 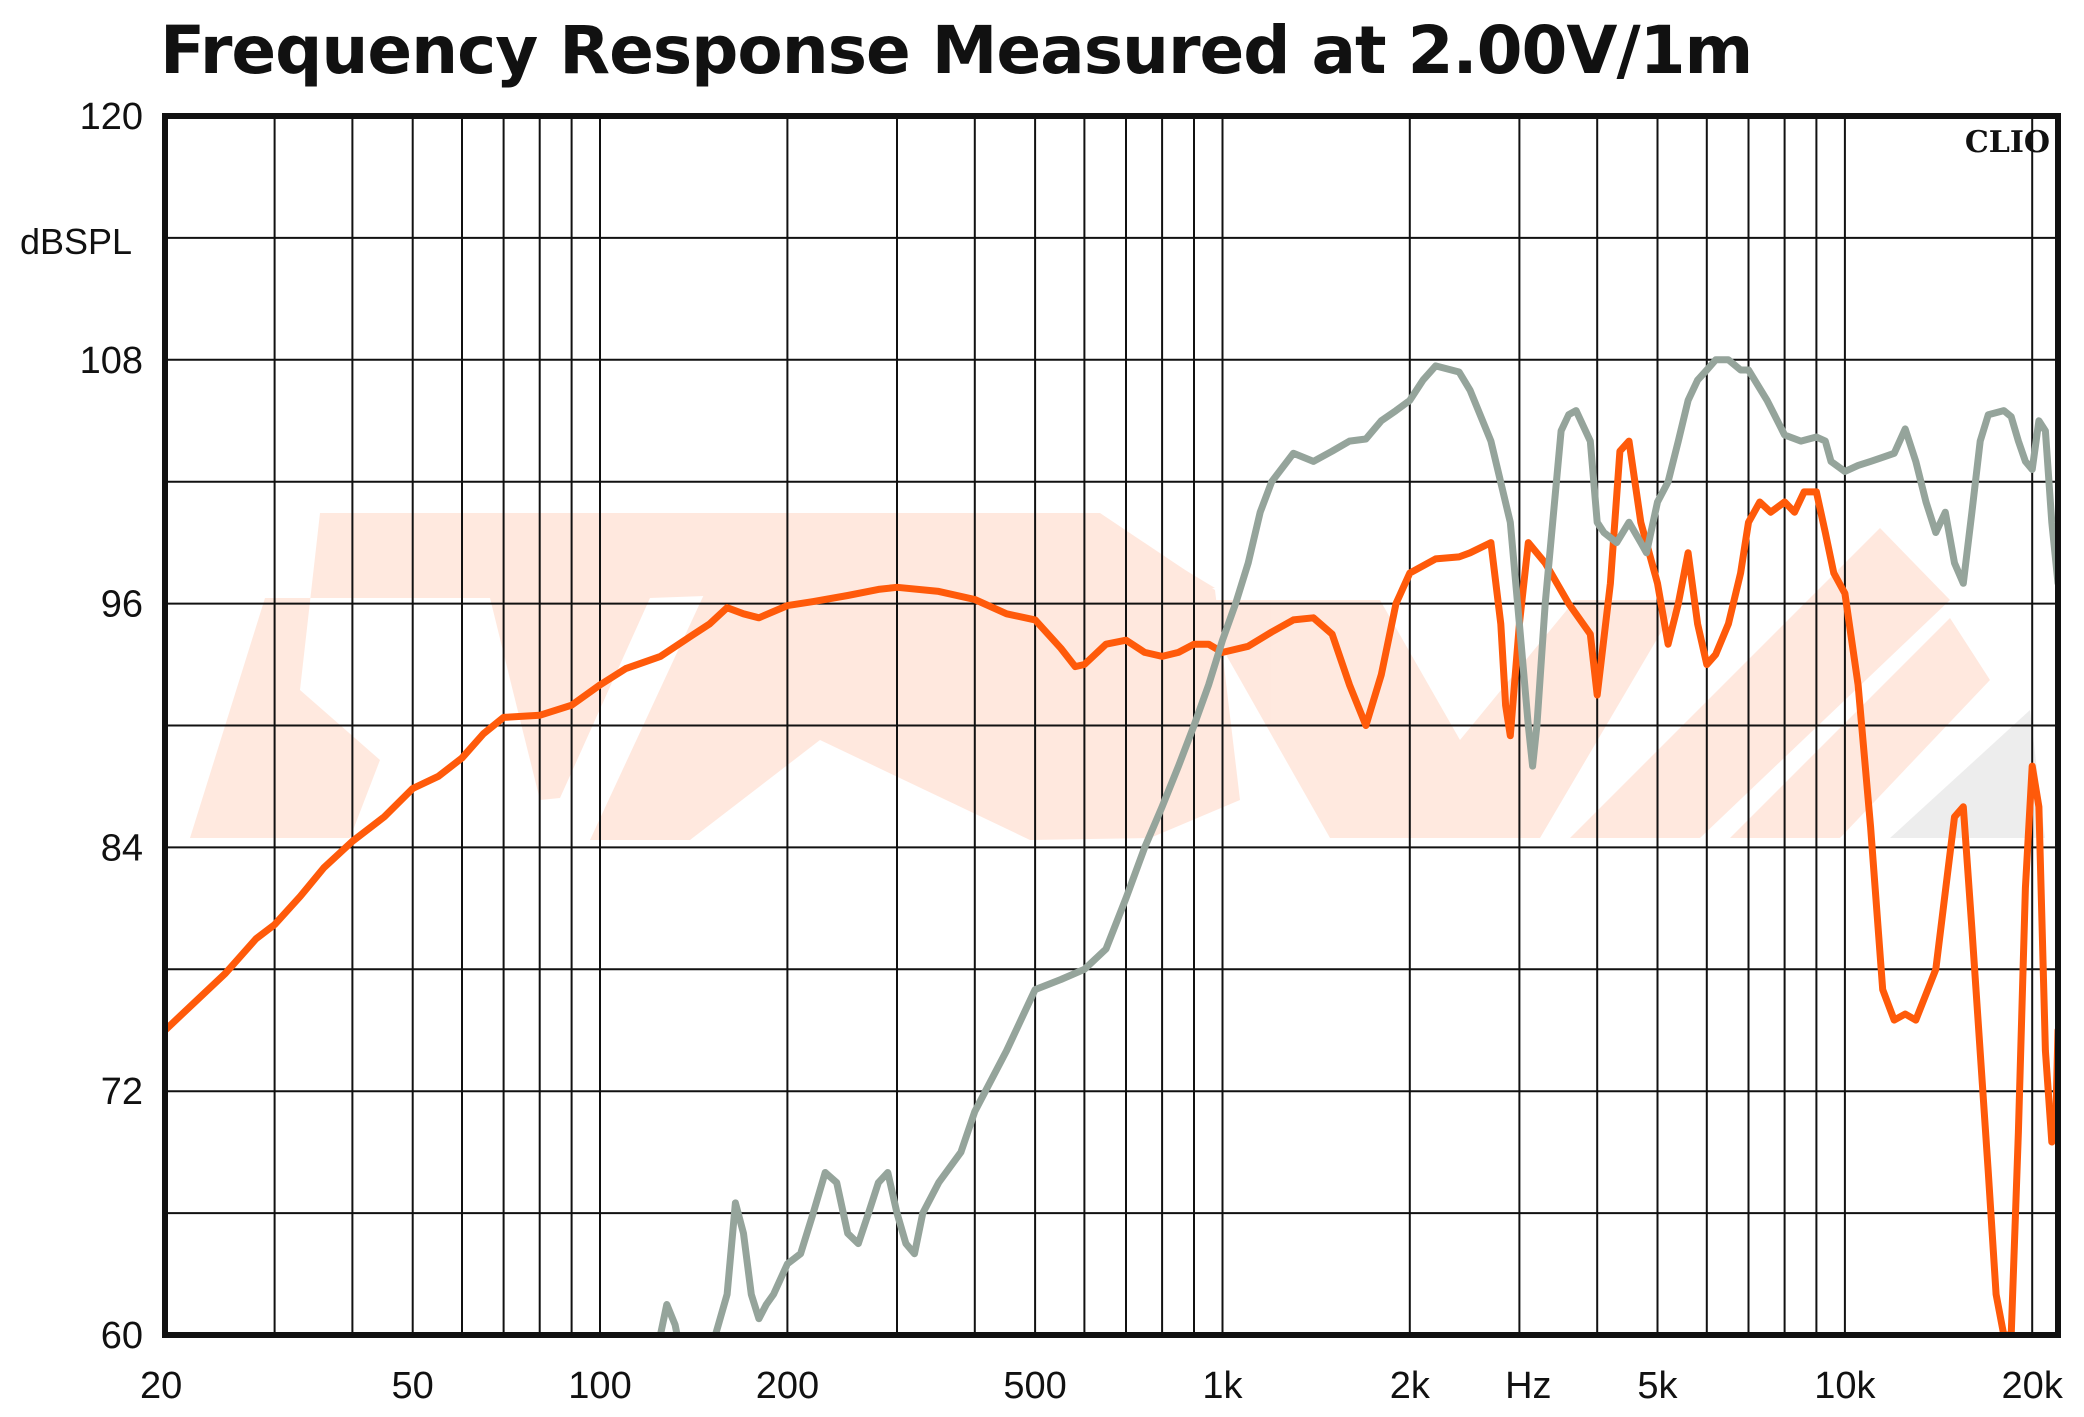 I want to click on y-tick-label: 72, so click(x=122, y=1092).